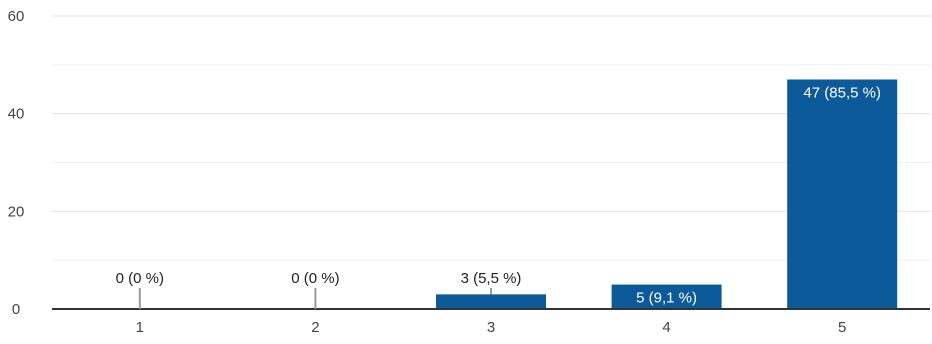  Describe the element at coordinates (16, 211) in the screenshot. I see `y-tick-label: 20` at that location.